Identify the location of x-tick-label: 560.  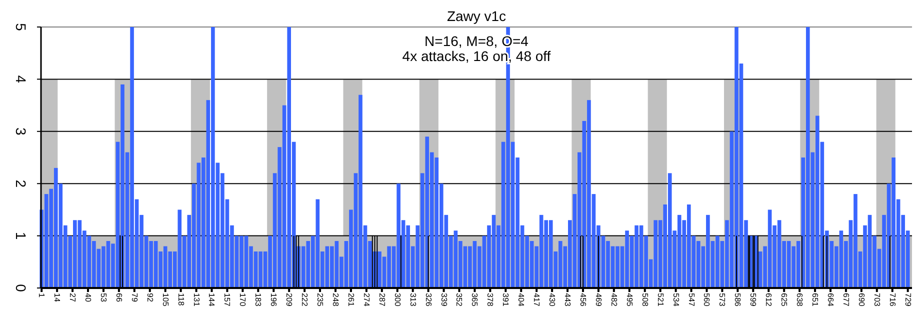
(707, 300).